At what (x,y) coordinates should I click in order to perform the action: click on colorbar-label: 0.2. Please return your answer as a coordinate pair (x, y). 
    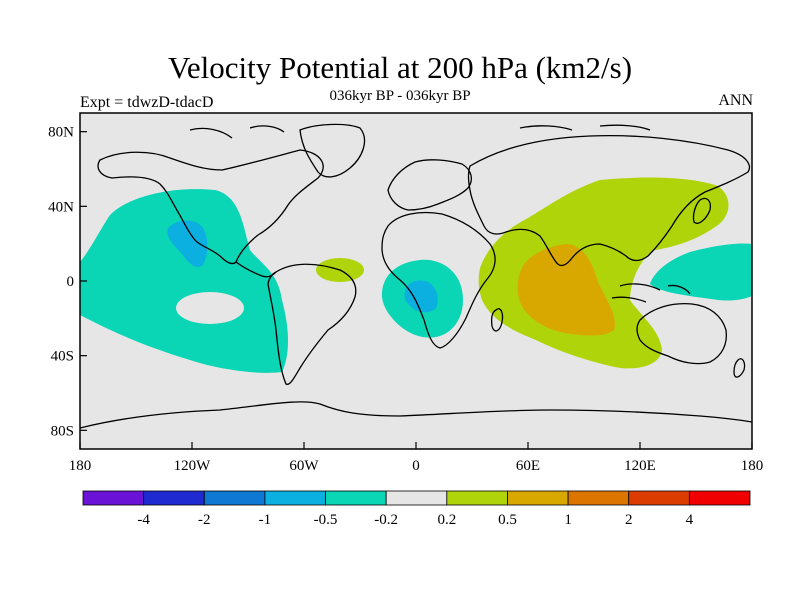
    Looking at the image, I should click on (446, 520).